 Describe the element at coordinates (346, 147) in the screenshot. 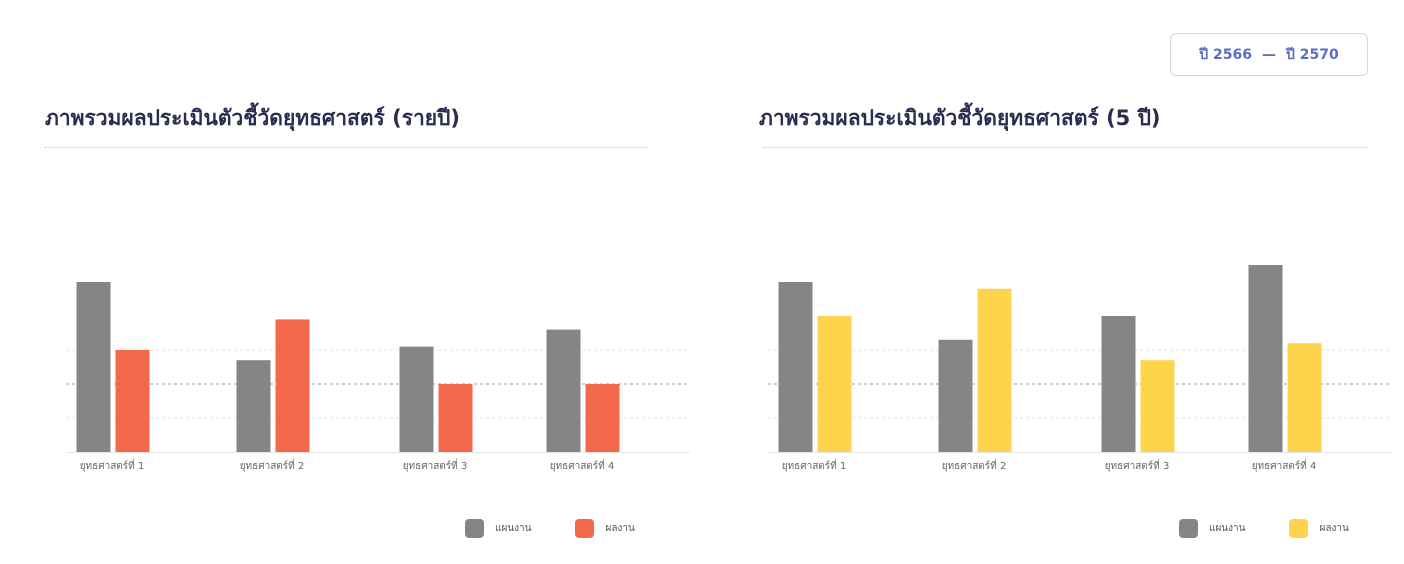

I see `yearly-title-divider` at that location.